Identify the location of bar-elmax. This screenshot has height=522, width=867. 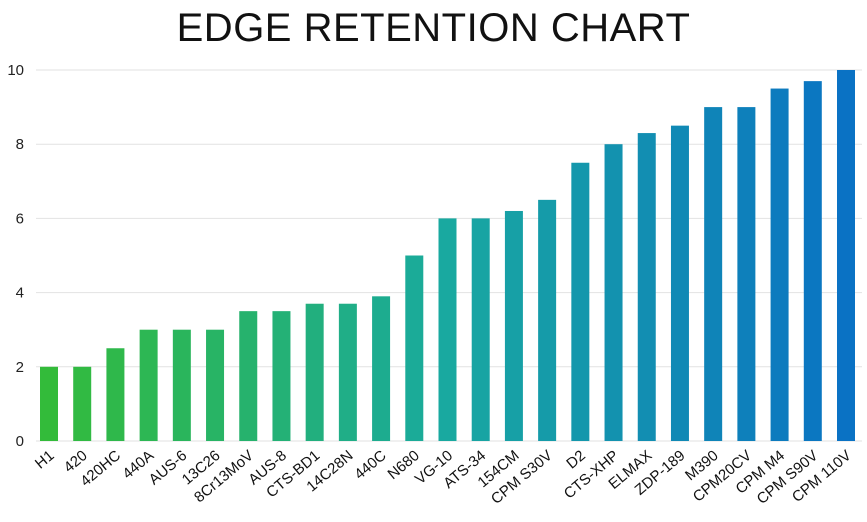
(646, 287).